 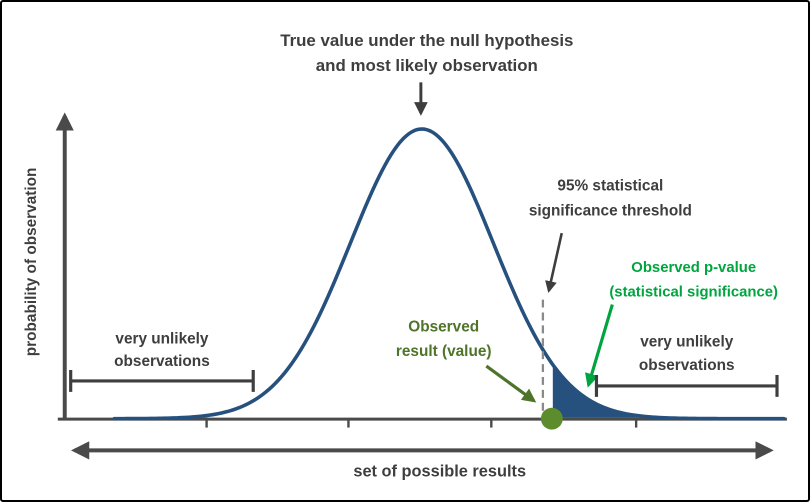 I want to click on left-unlikely-label-line2: observations, so click(x=162, y=361).